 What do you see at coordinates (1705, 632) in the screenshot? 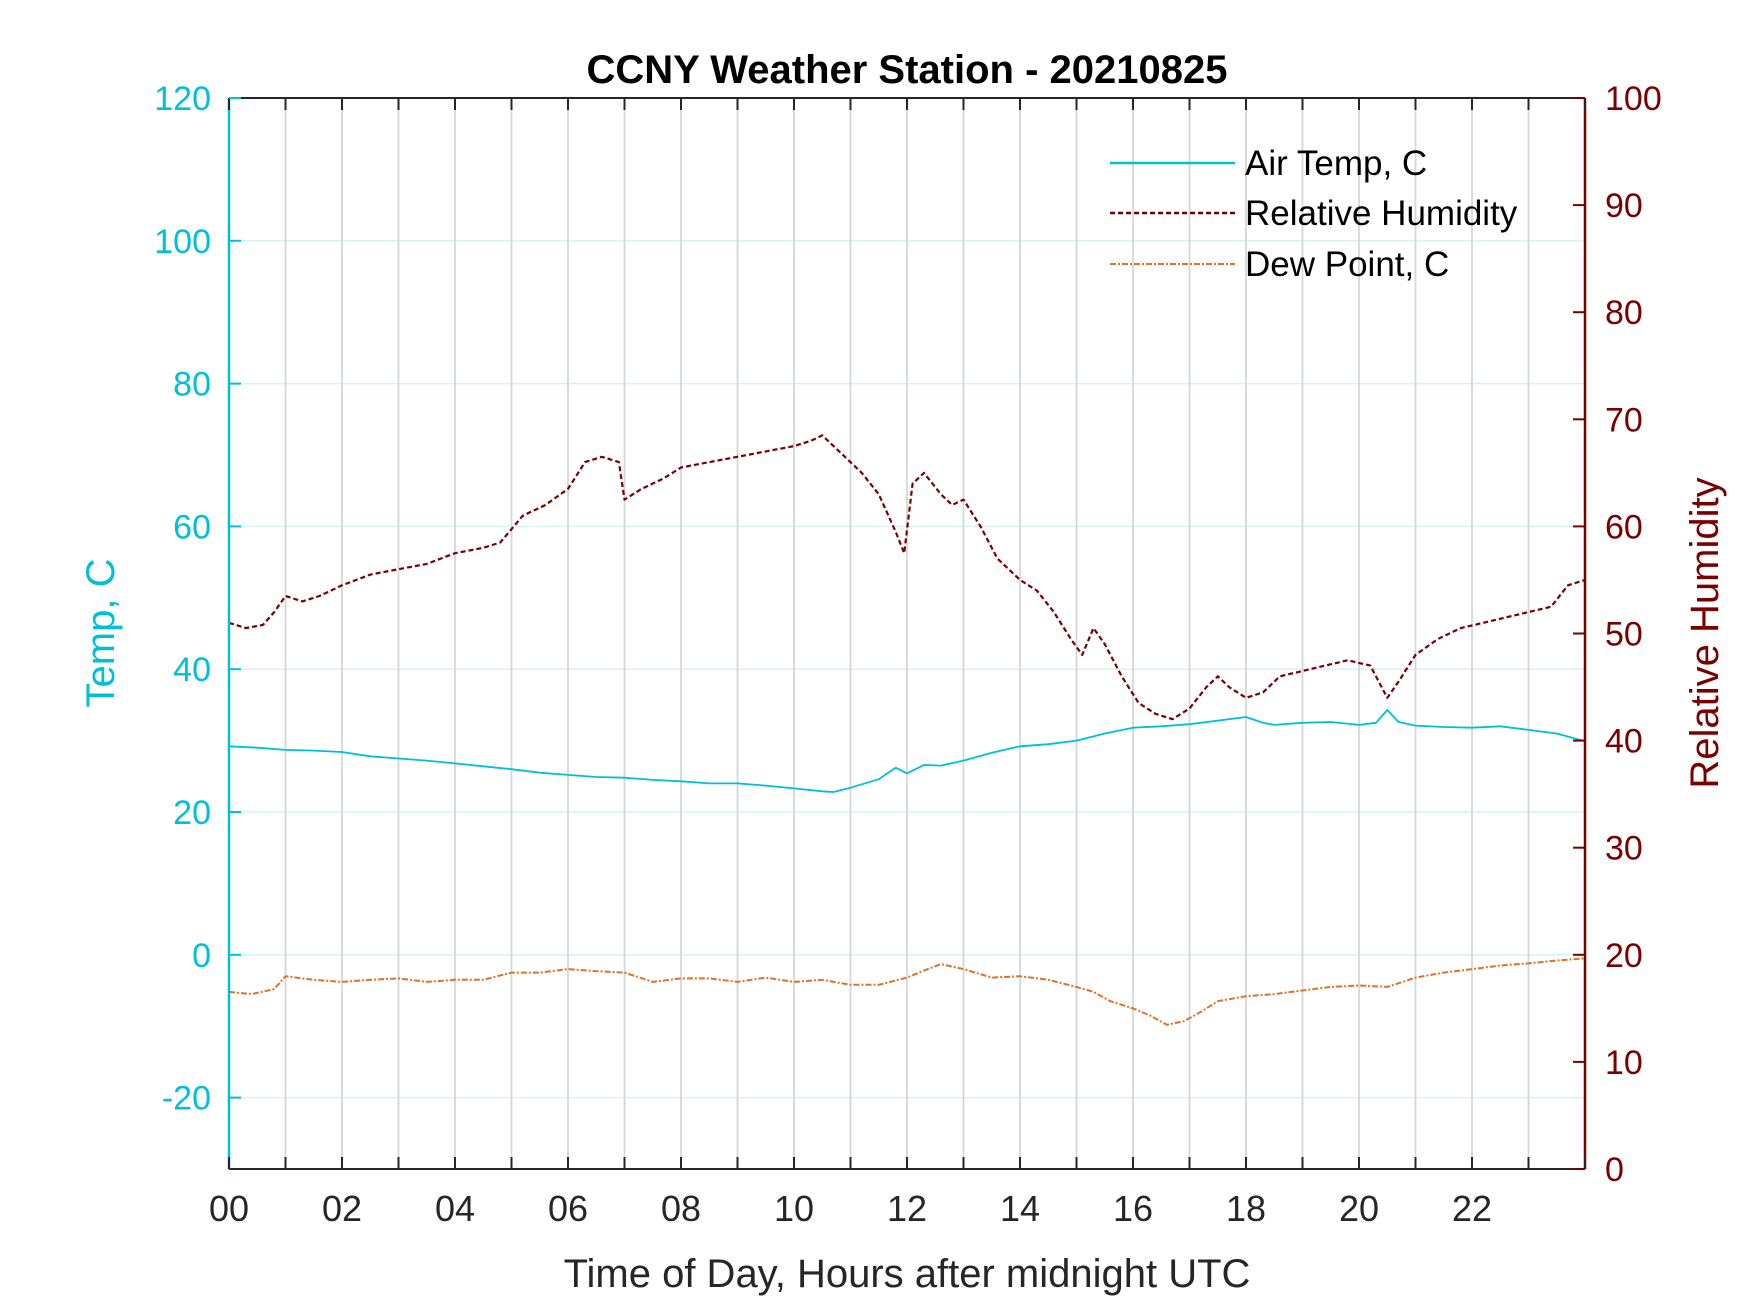
I see `y-axis-right-label: Relative Humidity` at bounding box center [1705, 632].